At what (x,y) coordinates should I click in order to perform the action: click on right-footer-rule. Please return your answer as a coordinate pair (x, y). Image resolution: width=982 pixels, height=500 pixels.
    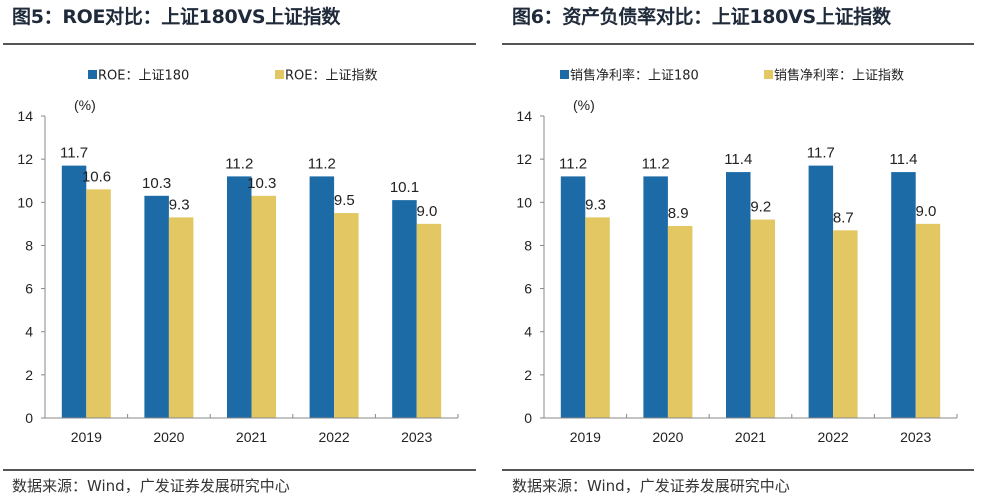
    Looking at the image, I should click on (738, 470).